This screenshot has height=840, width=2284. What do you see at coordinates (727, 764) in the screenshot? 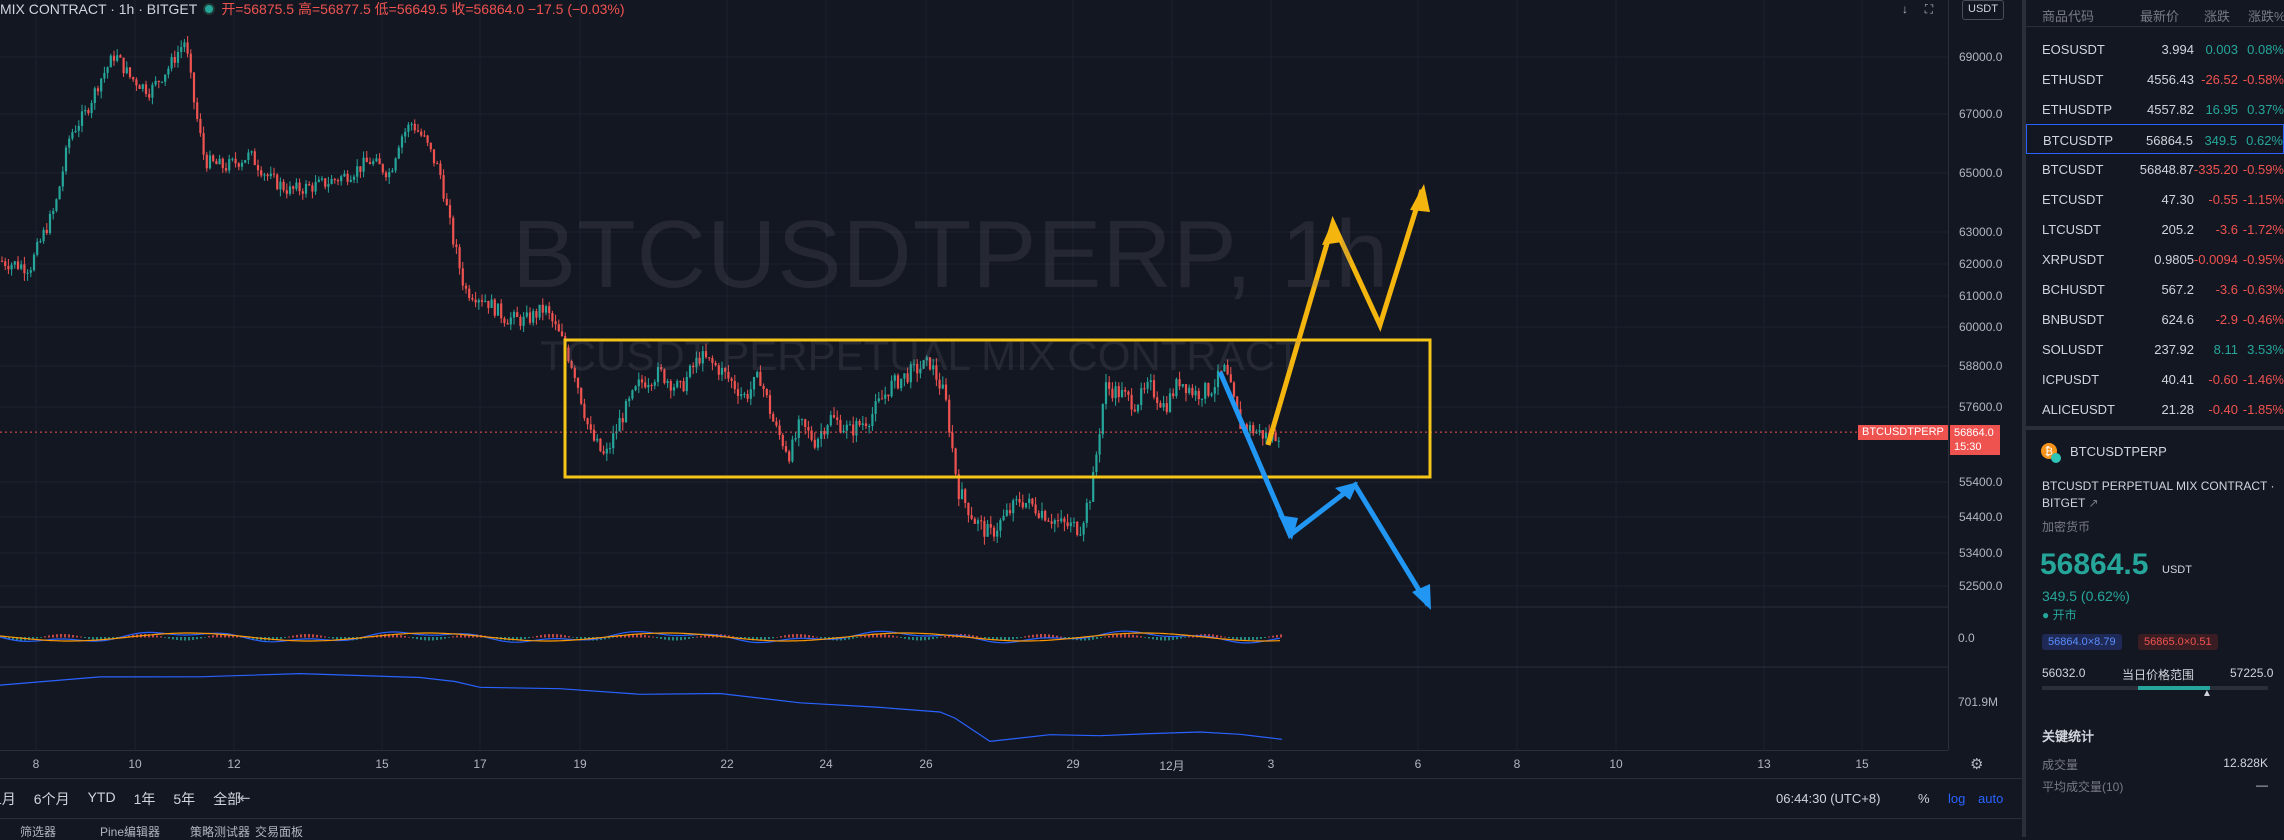
I see `time-axis-tick: 22` at bounding box center [727, 764].